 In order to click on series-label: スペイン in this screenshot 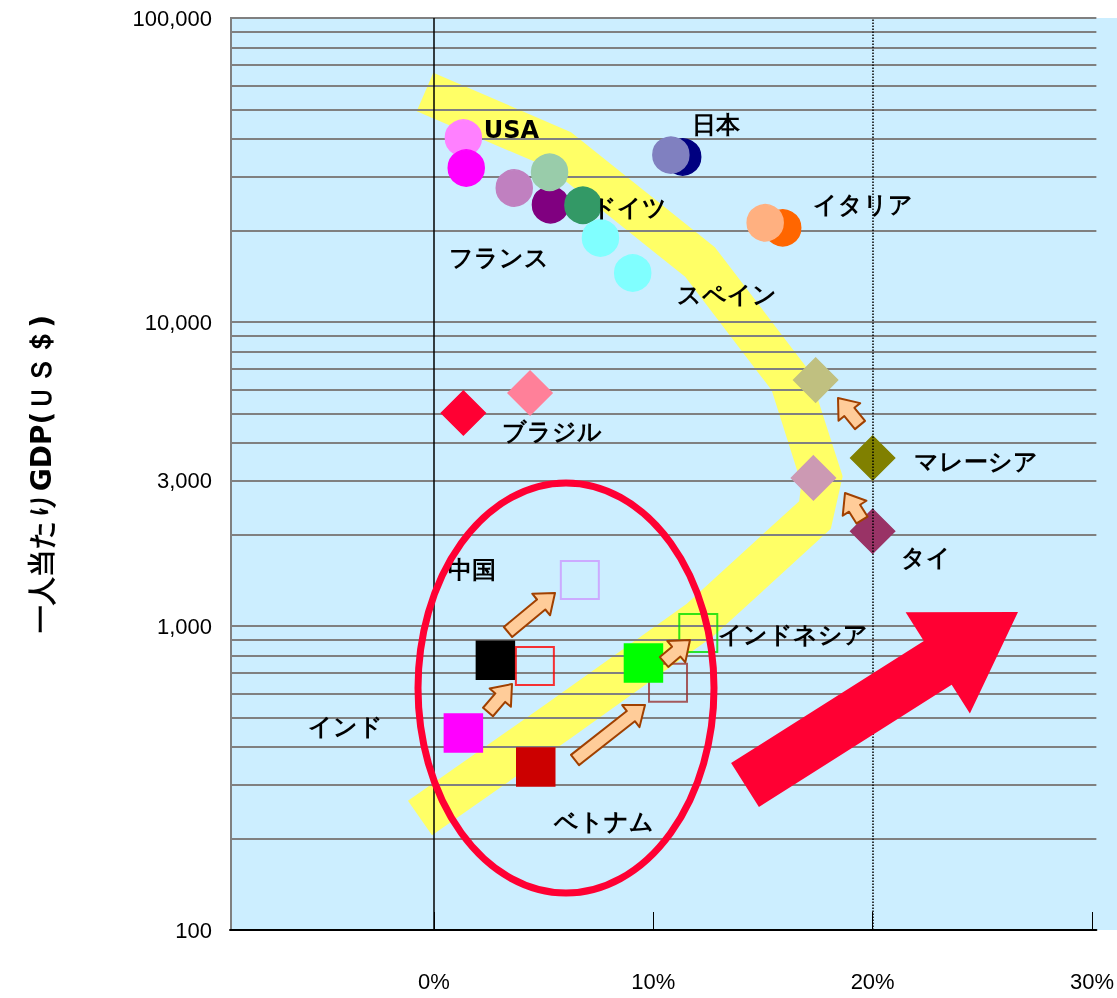, I will do `click(727, 294)`.